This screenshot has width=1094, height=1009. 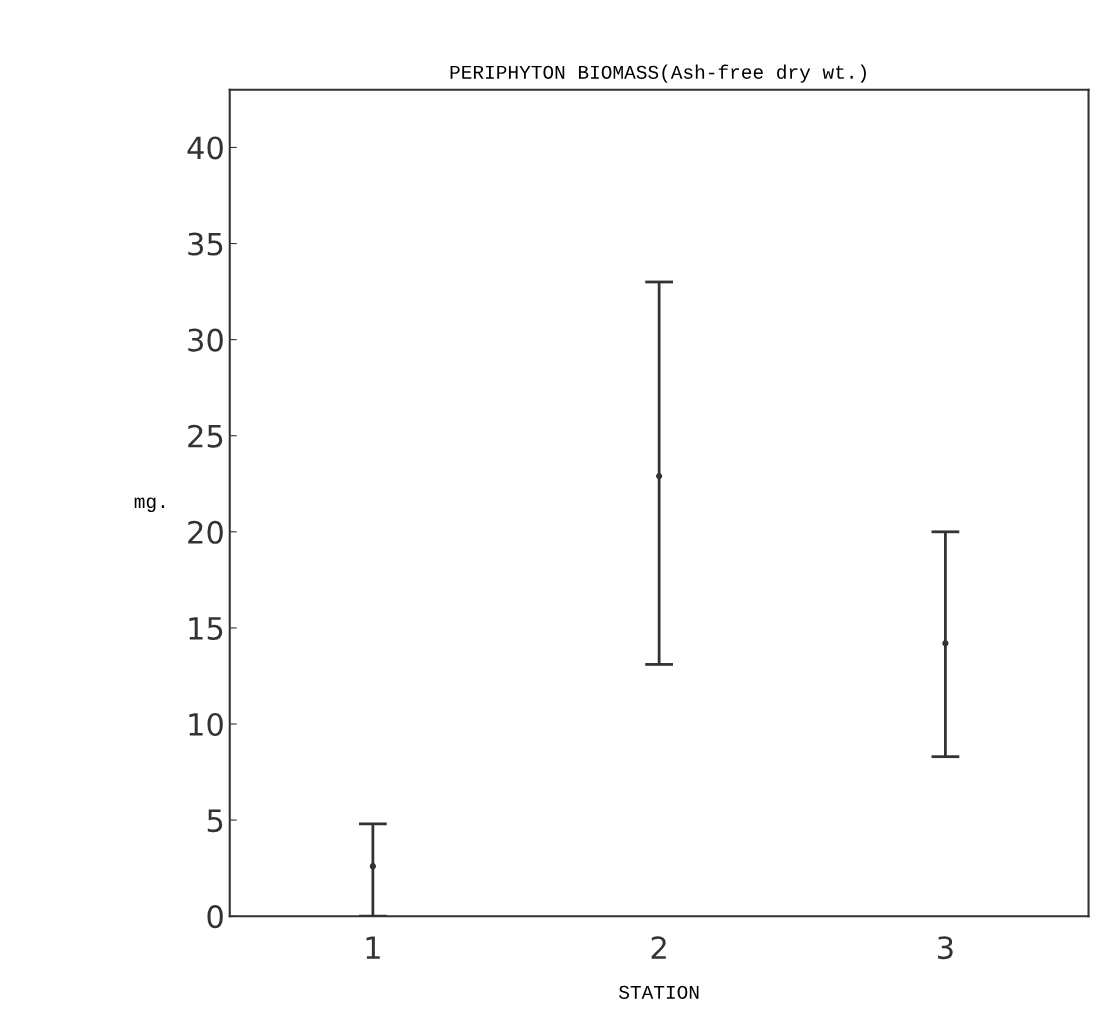 I want to click on x-axis-title: STATION, so click(x=659, y=992).